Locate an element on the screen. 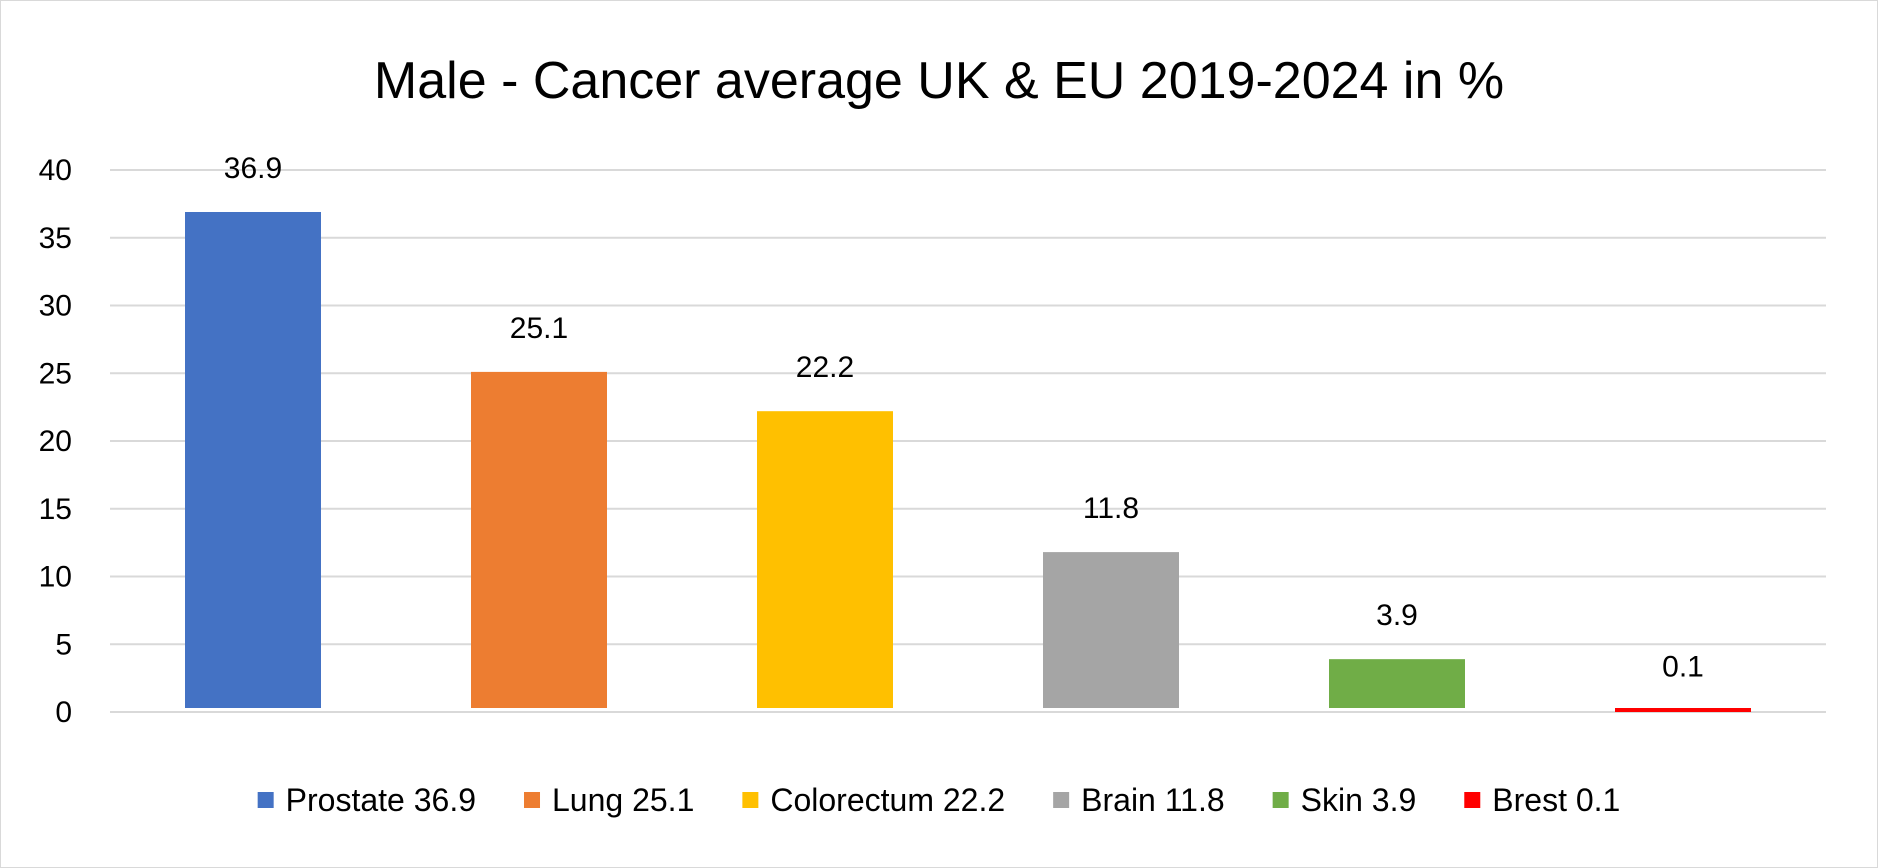 This screenshot has height=868, width=1878. y-axis-ticks: 0 5 10 15 20 25 30 35 40 is located at coordinates (55, 441).